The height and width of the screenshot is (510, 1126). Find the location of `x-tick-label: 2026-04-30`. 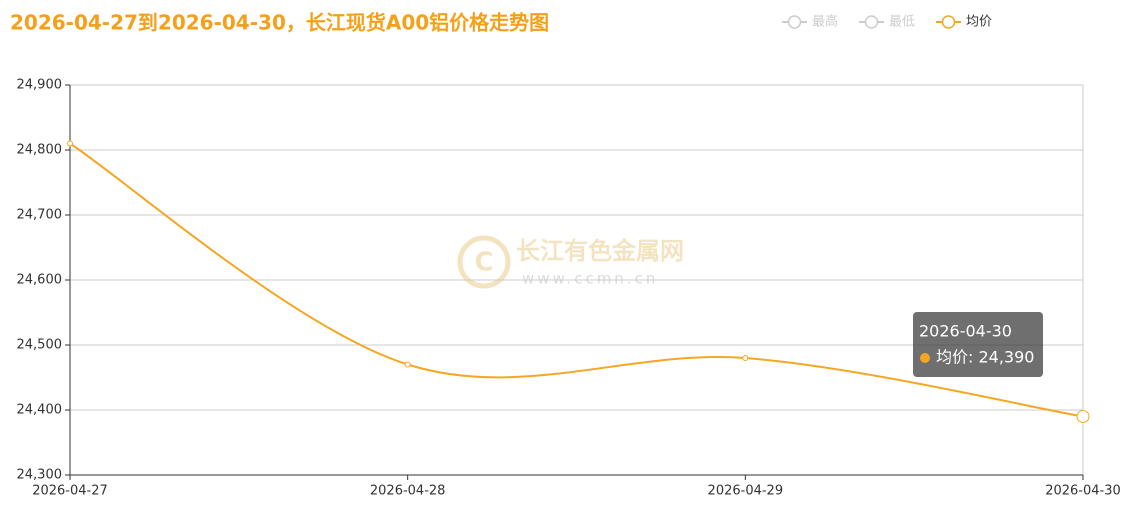

x-tick-label: 2026-04-30 is located at coordinates (1083, 491).